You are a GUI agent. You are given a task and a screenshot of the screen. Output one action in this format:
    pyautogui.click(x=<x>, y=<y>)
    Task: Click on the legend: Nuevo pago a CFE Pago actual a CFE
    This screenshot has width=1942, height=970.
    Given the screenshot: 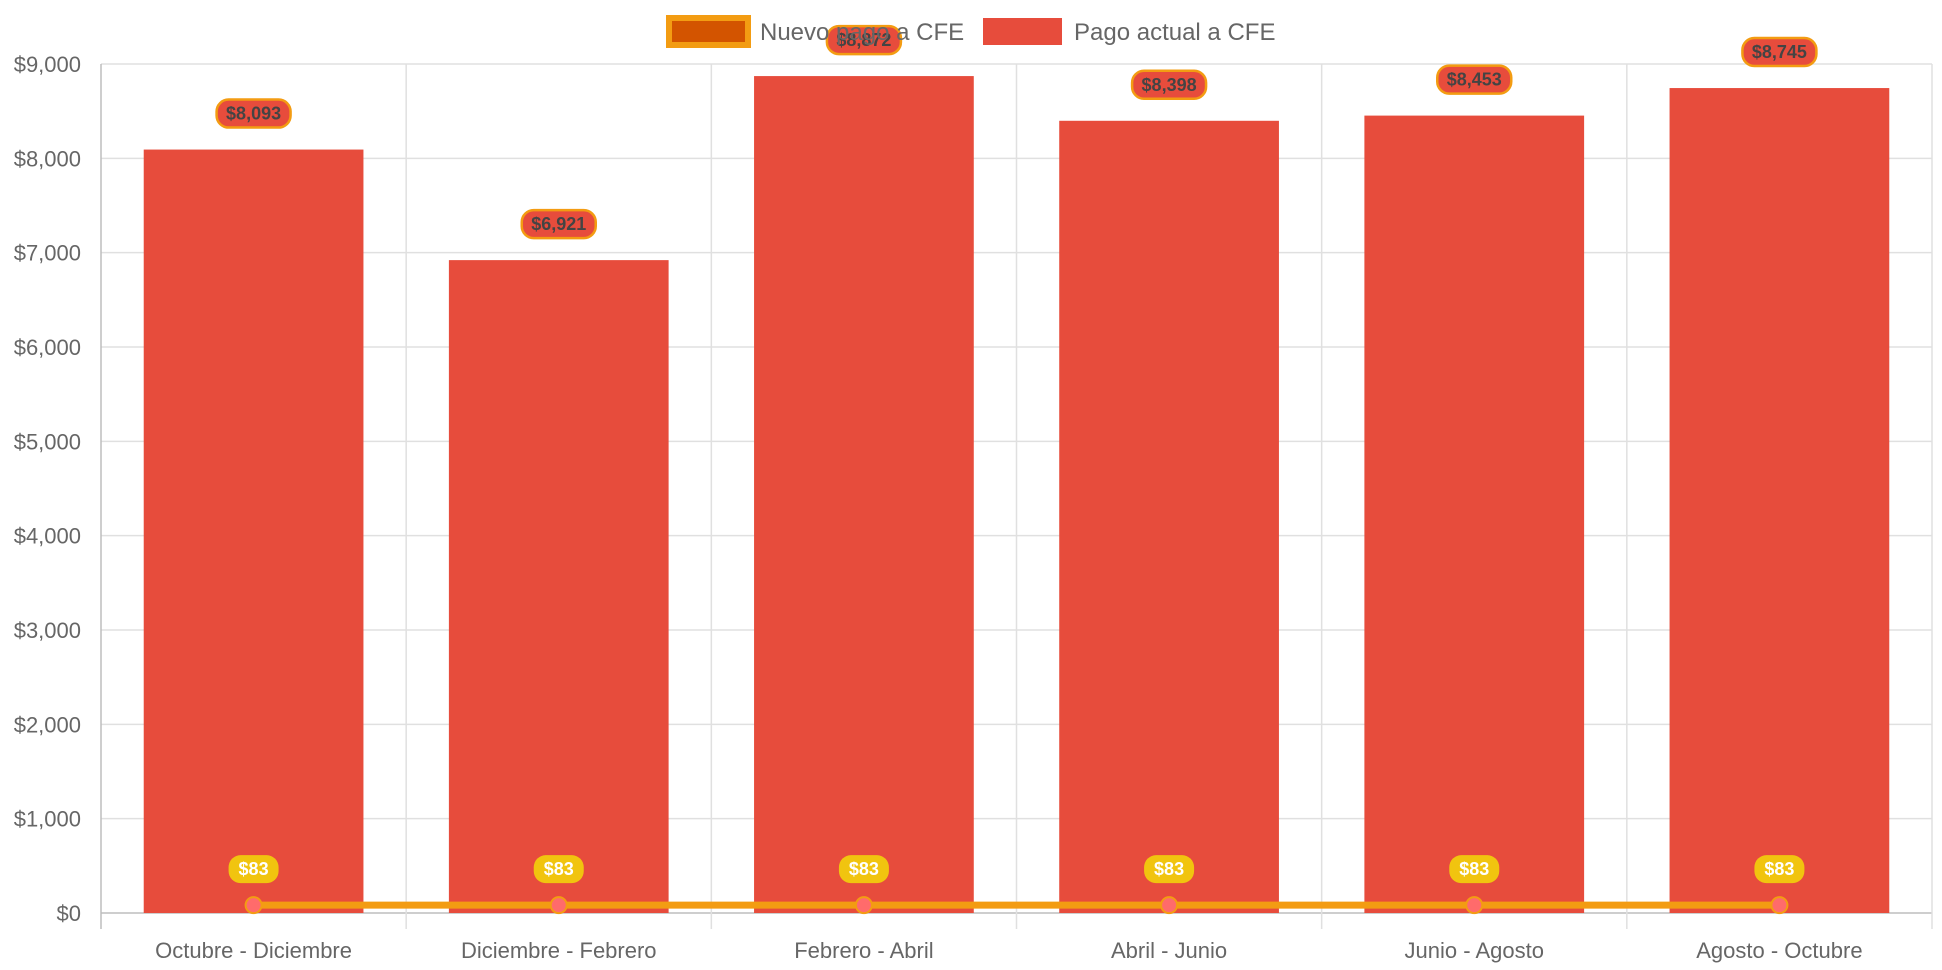 What is the action you would take?
    pyautogui.click(x=970, y=31)
    